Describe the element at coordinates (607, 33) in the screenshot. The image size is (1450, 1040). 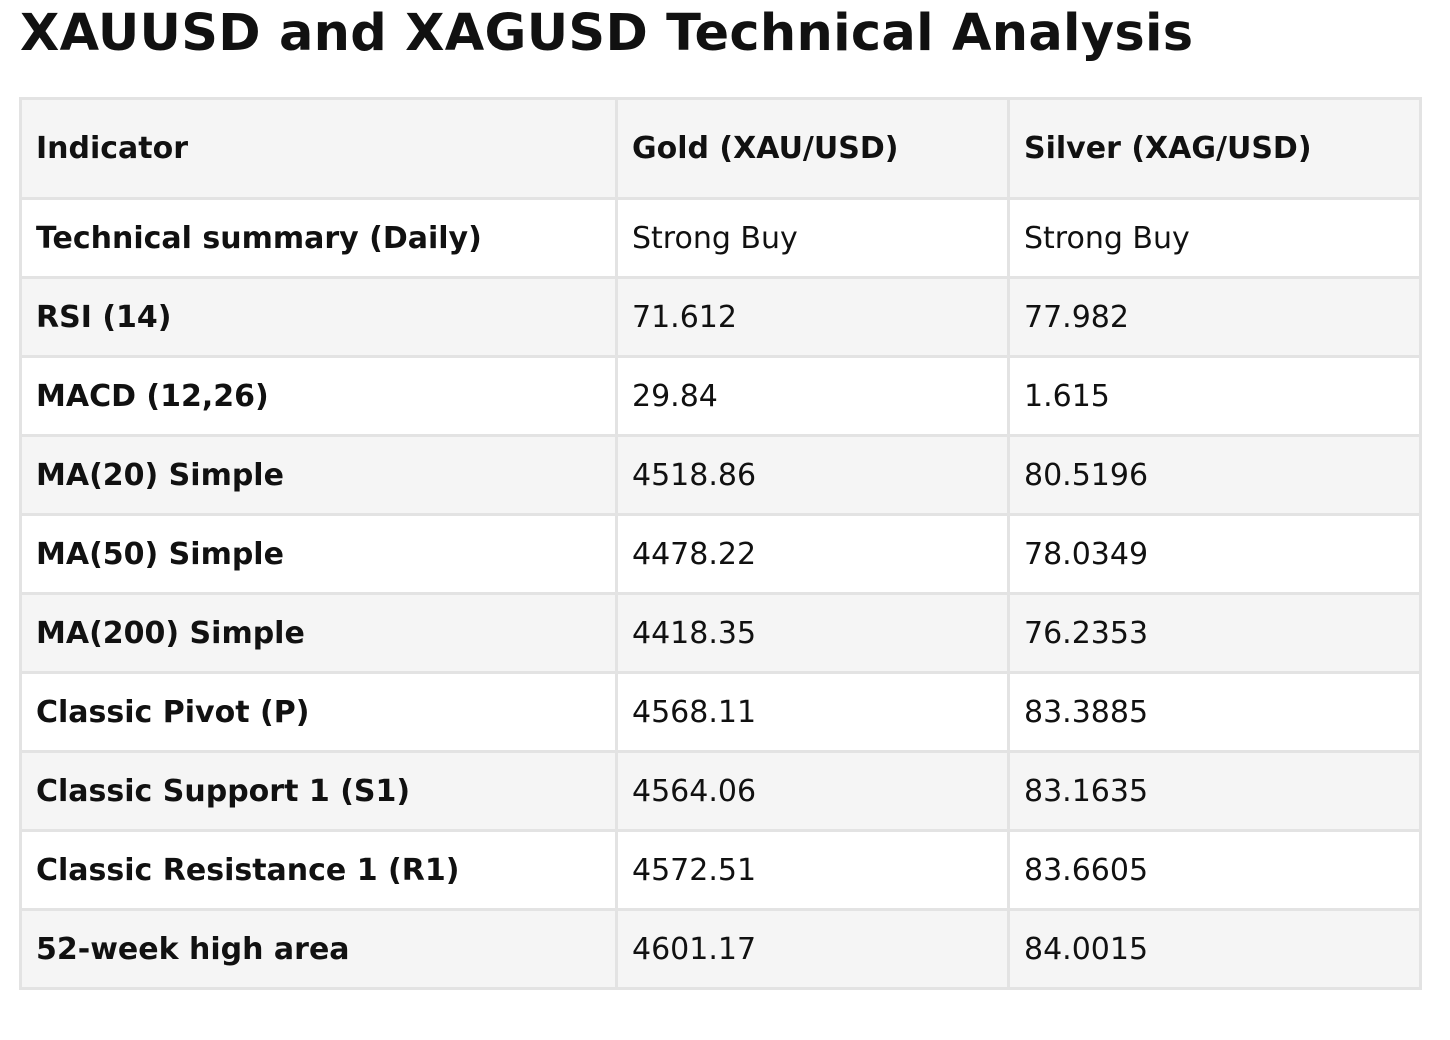
I see `page-title: XAUUSD and XAGUSD Technical Analysis` at that location.